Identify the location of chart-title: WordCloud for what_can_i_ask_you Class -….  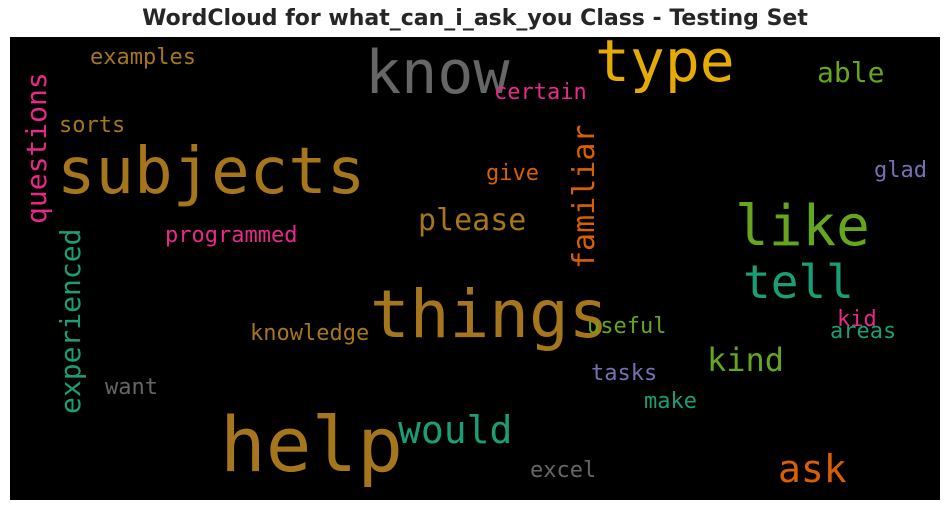
(475, 18).